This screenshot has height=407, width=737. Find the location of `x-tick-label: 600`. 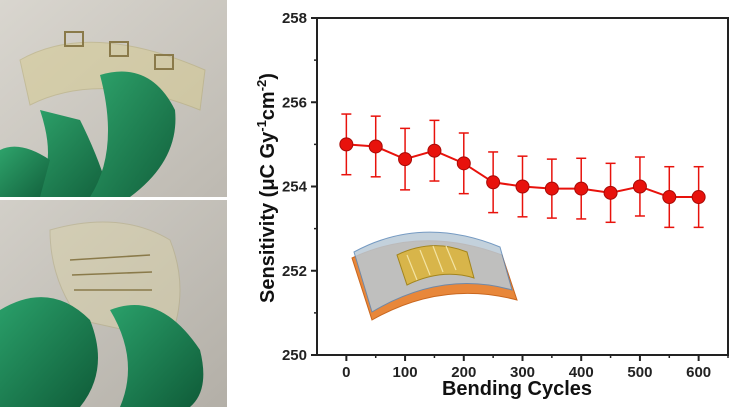

x-tick-label: 600 is located at coordinates (698, 372).